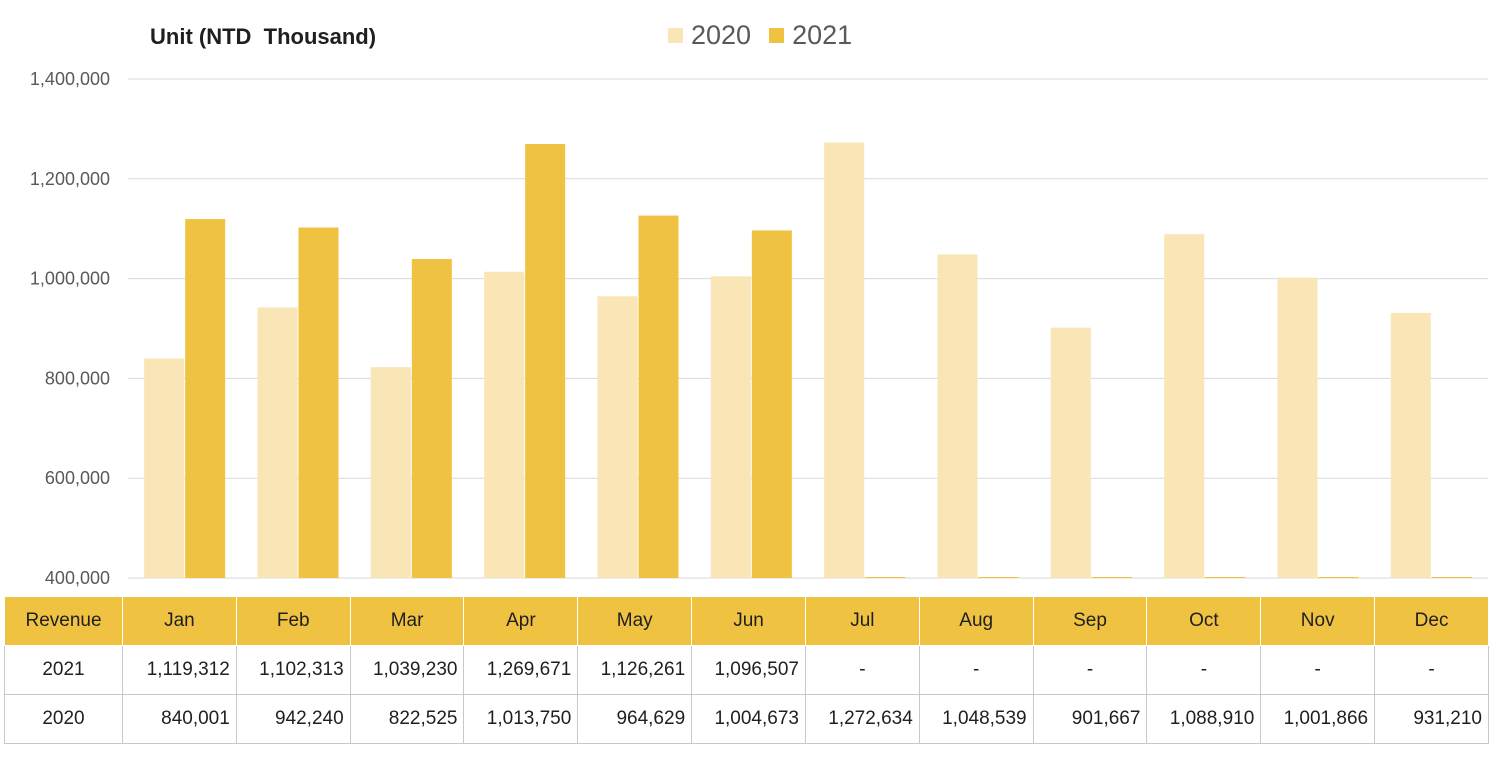  Describe the element at coordinates (1111, 577) in the screenshot. I see `bar-2021-sep` at that location.